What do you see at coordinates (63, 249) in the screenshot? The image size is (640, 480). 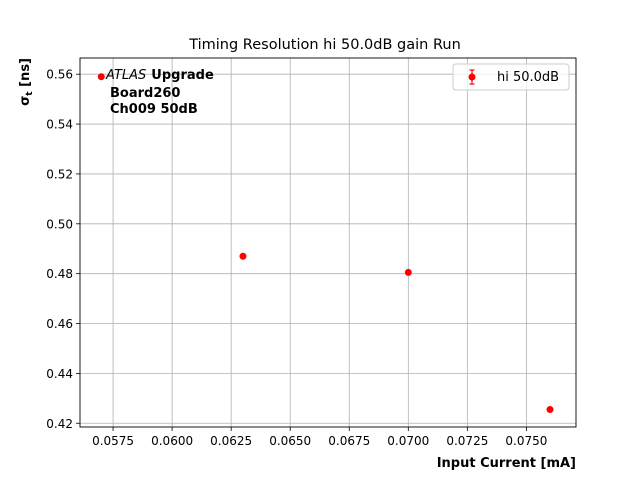 I see `y-axis-ticks: 0.42 0.44 0.46 0.48 0.50 0.52 0.54 0.56` at bounding box center [63, 249].